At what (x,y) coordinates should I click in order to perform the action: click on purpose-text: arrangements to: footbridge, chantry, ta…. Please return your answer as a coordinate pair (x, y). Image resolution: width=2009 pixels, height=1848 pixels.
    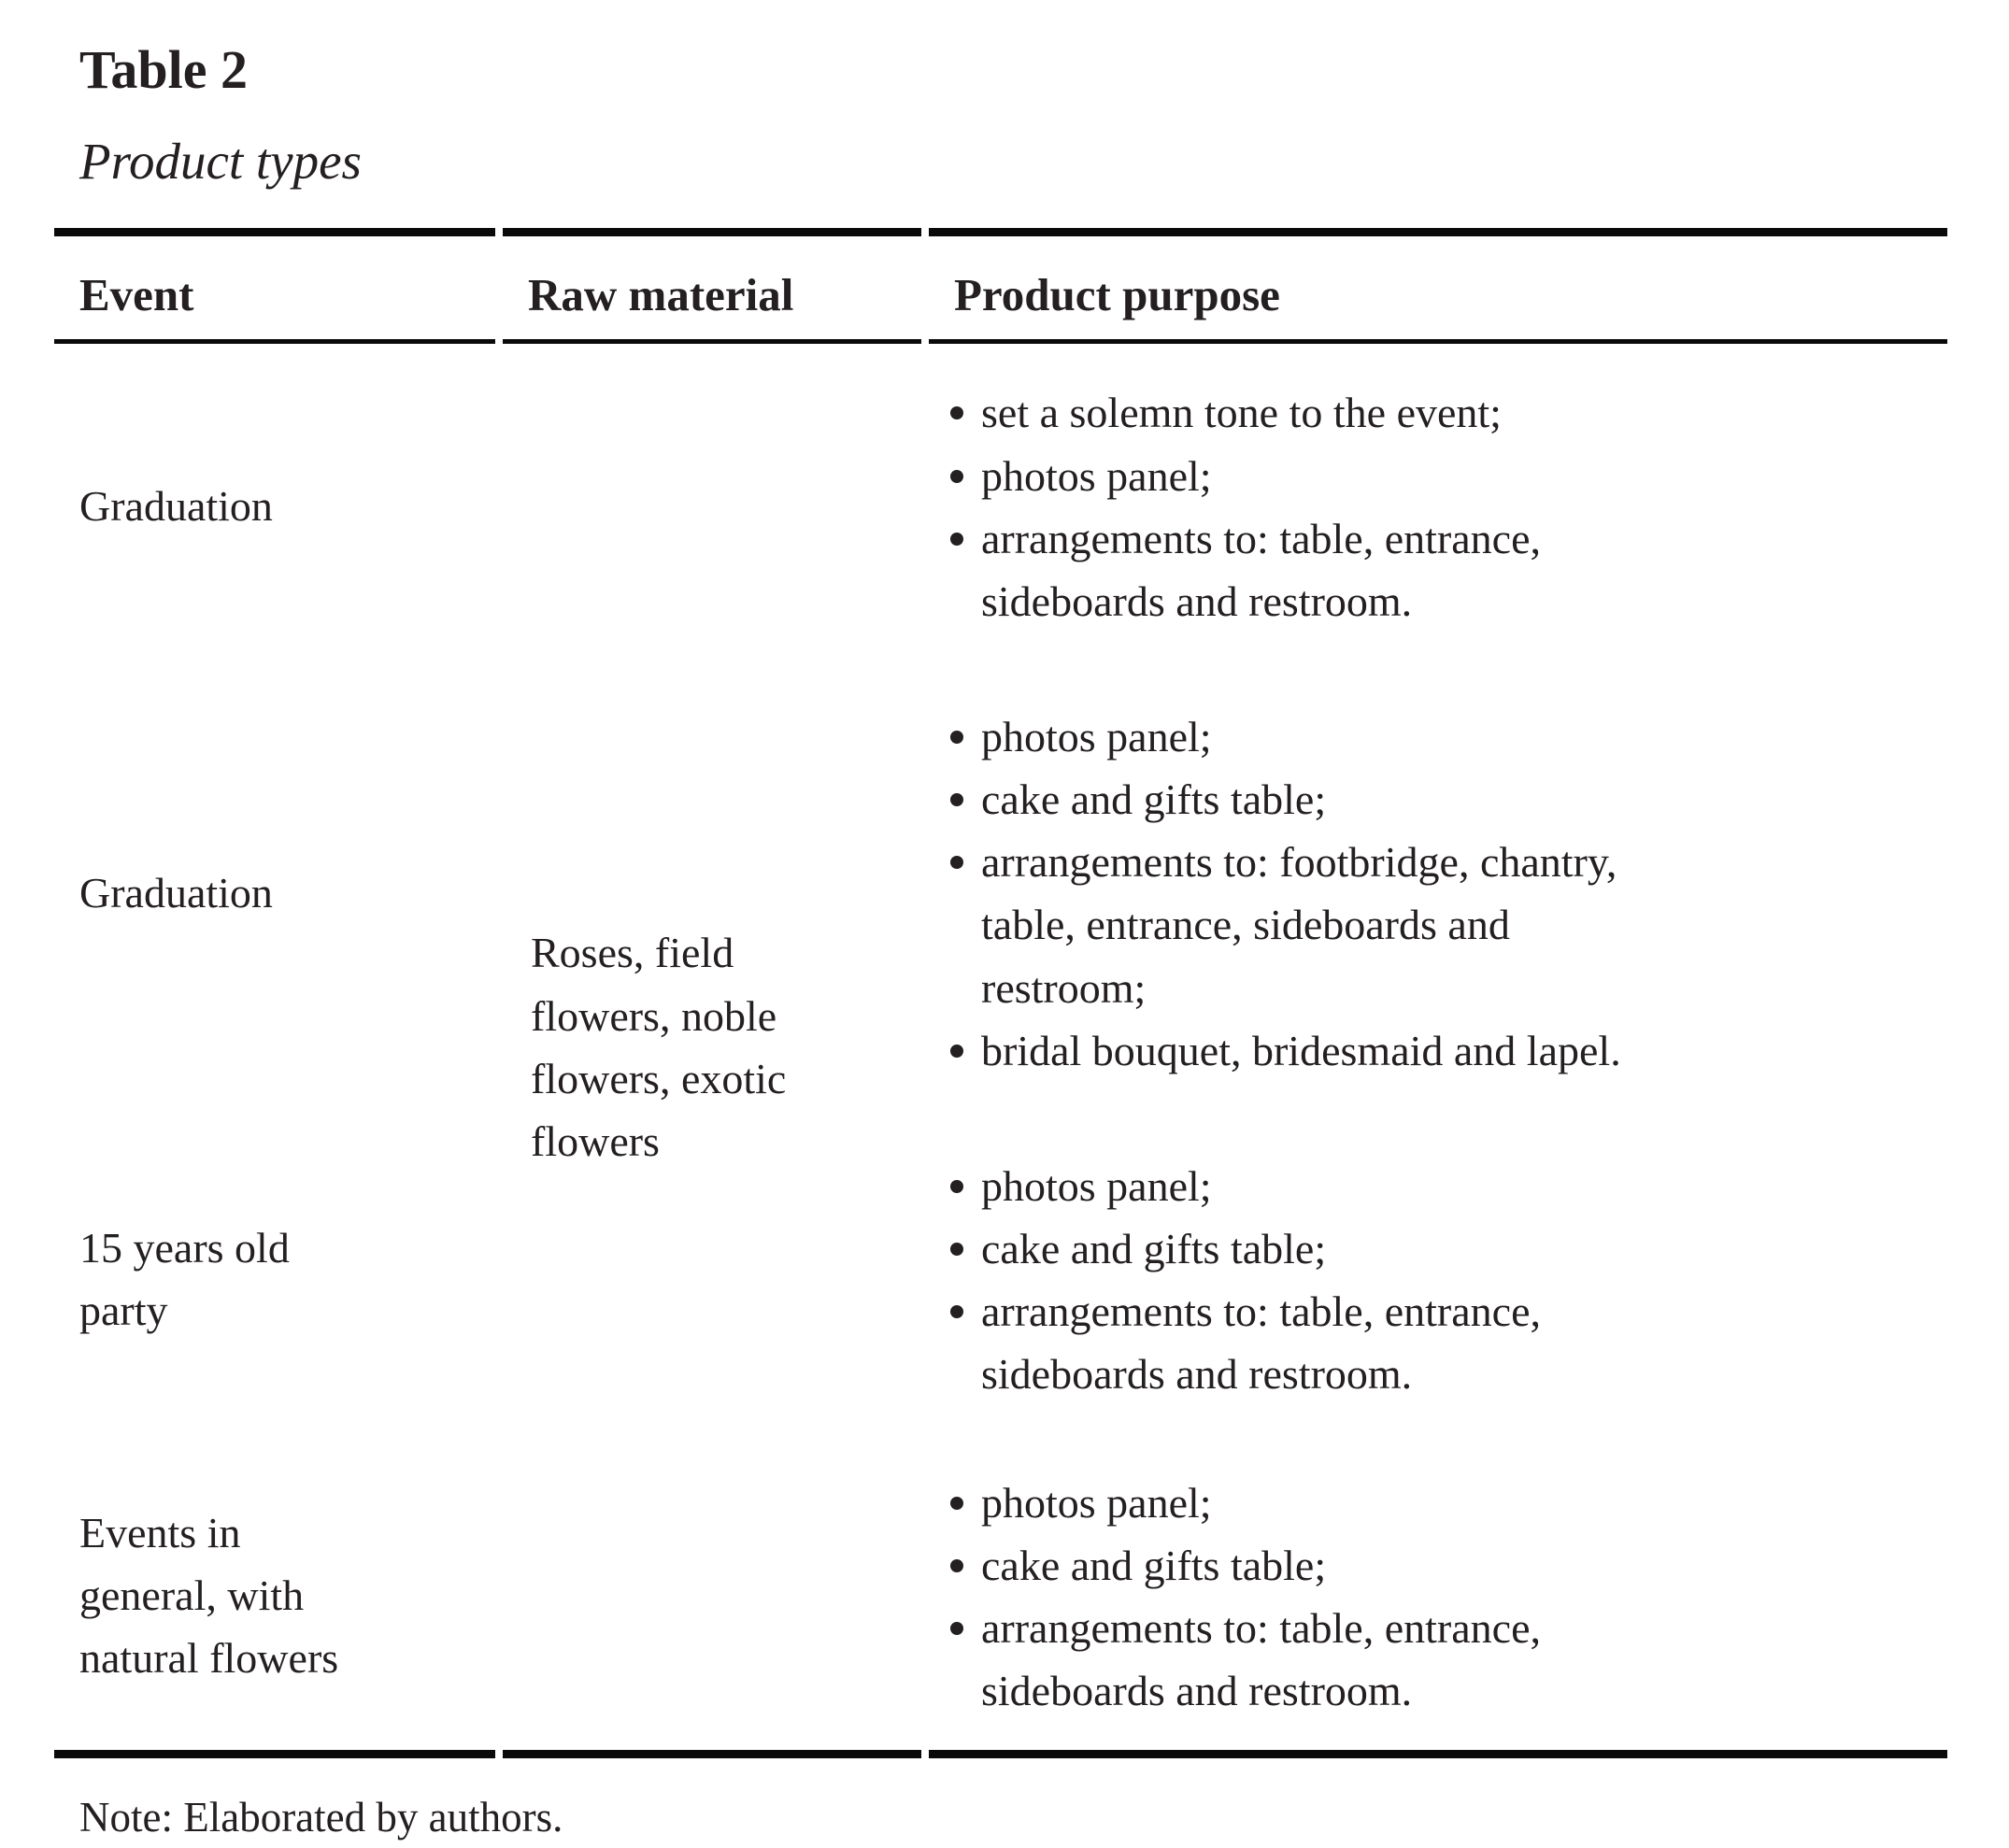
    Looking at the image, I should click on (1299, 925).